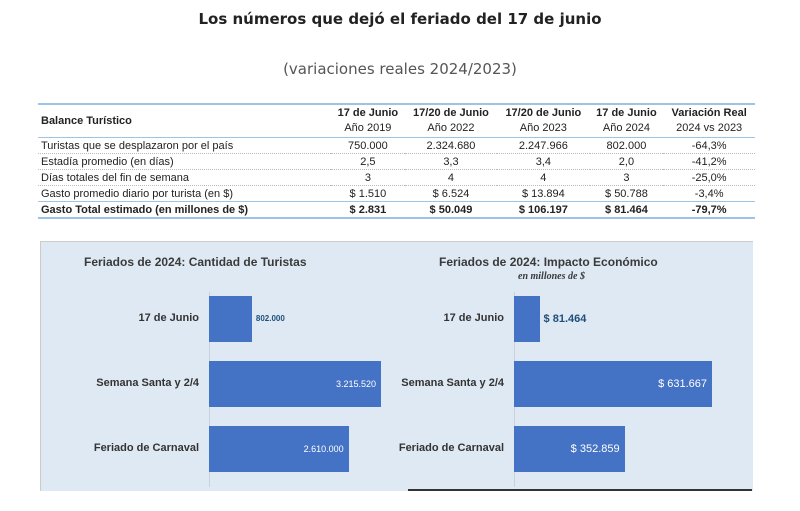 Image resolution: width=800 pixels, height=511 pixels. Describe the element at coordinates (595, 449) in the screenshot. I see `data-label: $ 352.859` at that location.